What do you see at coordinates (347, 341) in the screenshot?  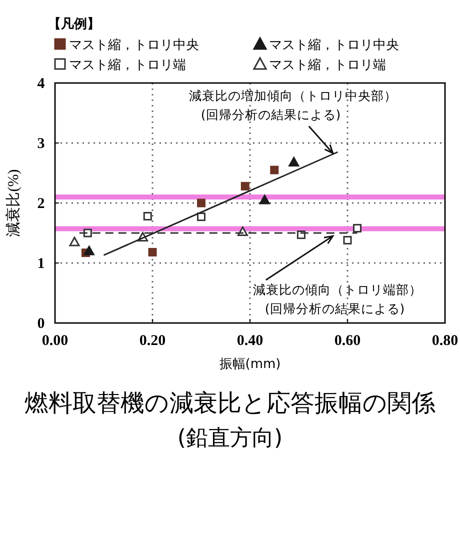 I see `x-tick-label: 0.60` at bounding box center [347, 341].